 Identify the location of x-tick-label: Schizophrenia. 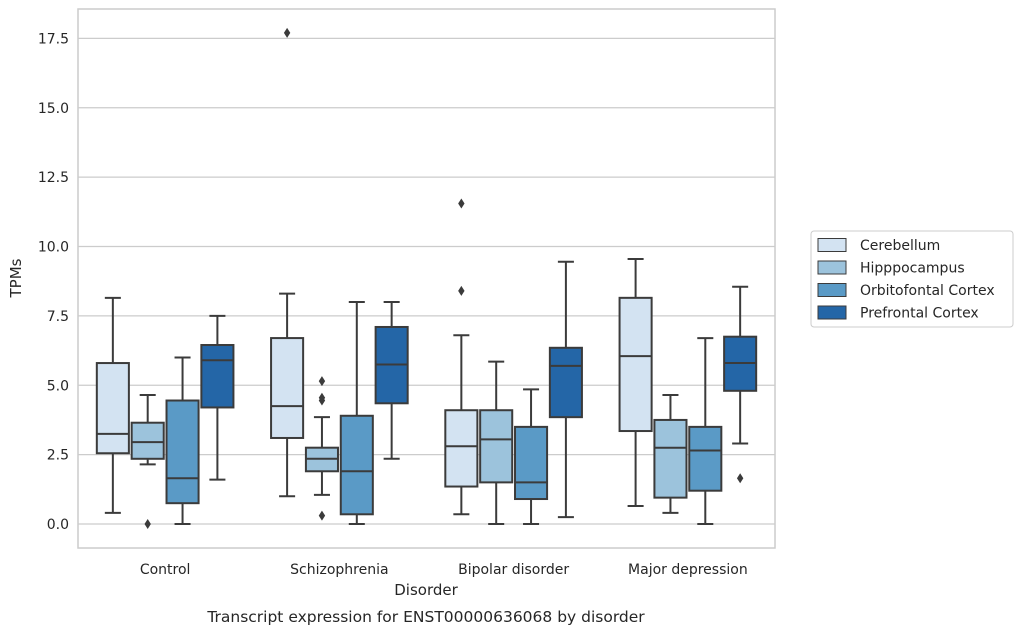
(339, 570).